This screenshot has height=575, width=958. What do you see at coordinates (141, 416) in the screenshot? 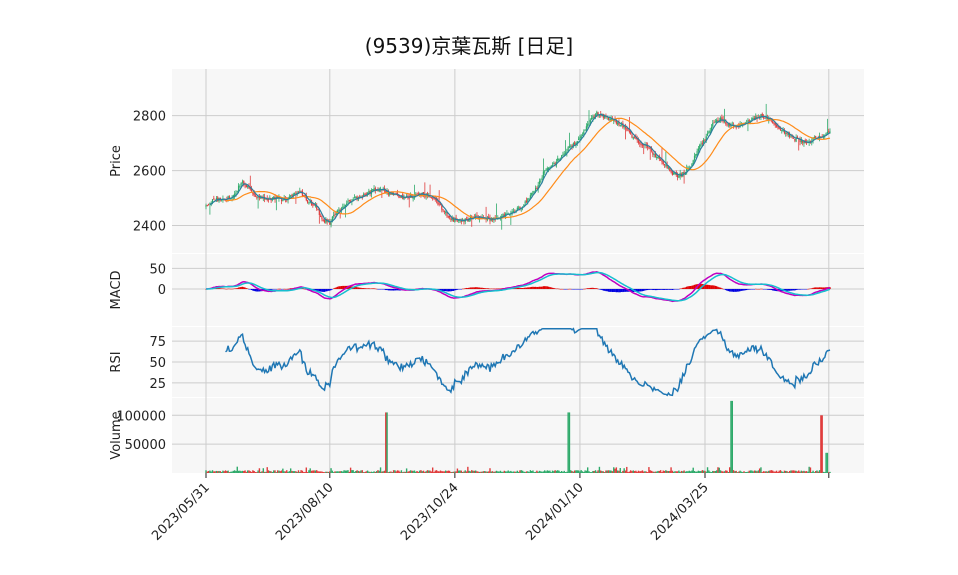
I see `y-tick-label: 100000` at bounding box center [141, 416].